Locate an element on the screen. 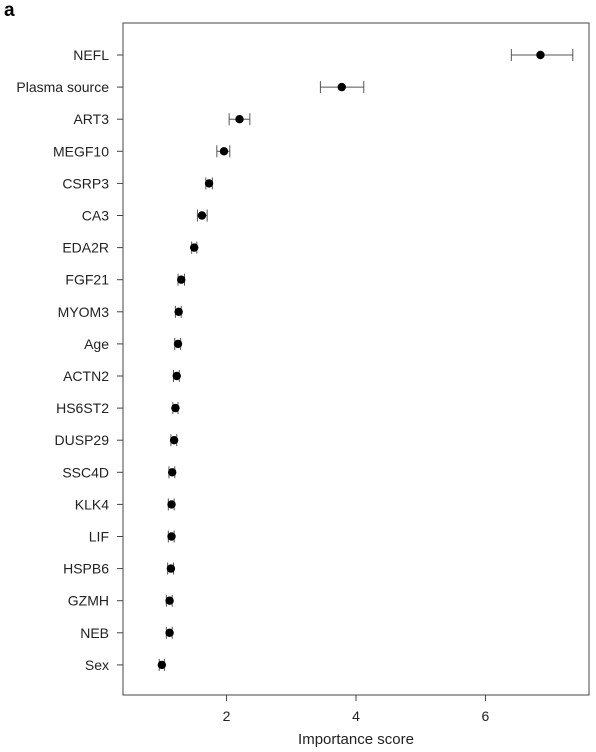  category-label: HSPB6 is located at coordinates (86, 569).